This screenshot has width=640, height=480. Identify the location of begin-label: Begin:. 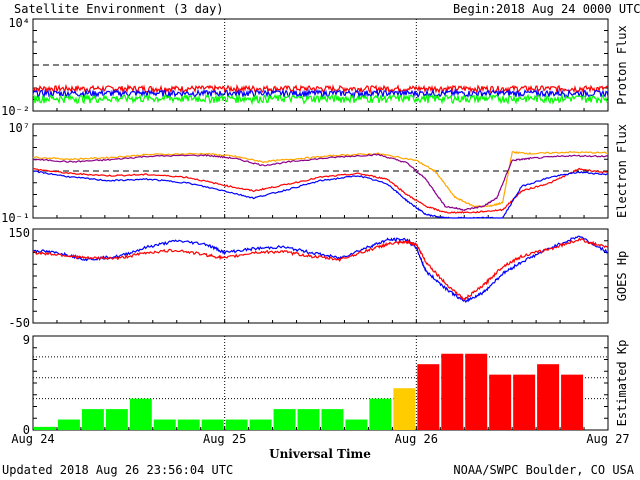
(475, 9).